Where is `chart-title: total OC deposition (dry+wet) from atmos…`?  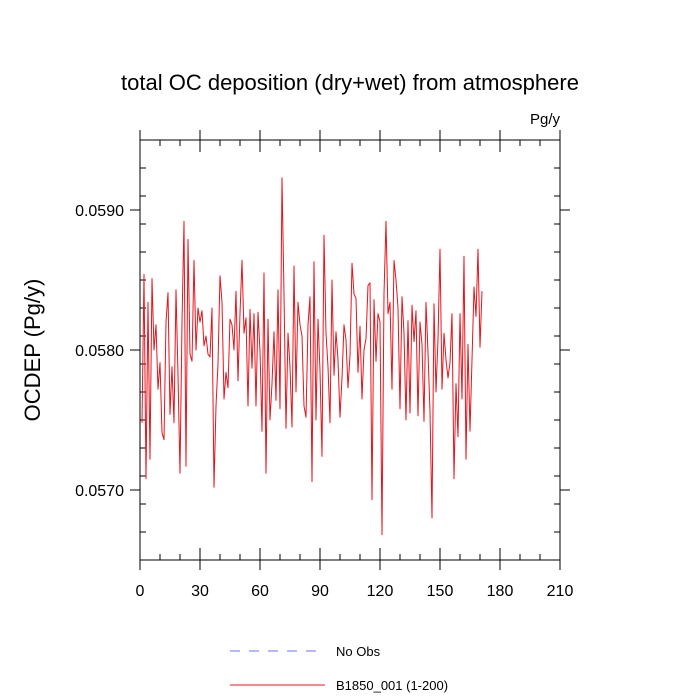 chart-title: total OC deposition (dry+wet) from atmos… is located at coordinates (350, 82).